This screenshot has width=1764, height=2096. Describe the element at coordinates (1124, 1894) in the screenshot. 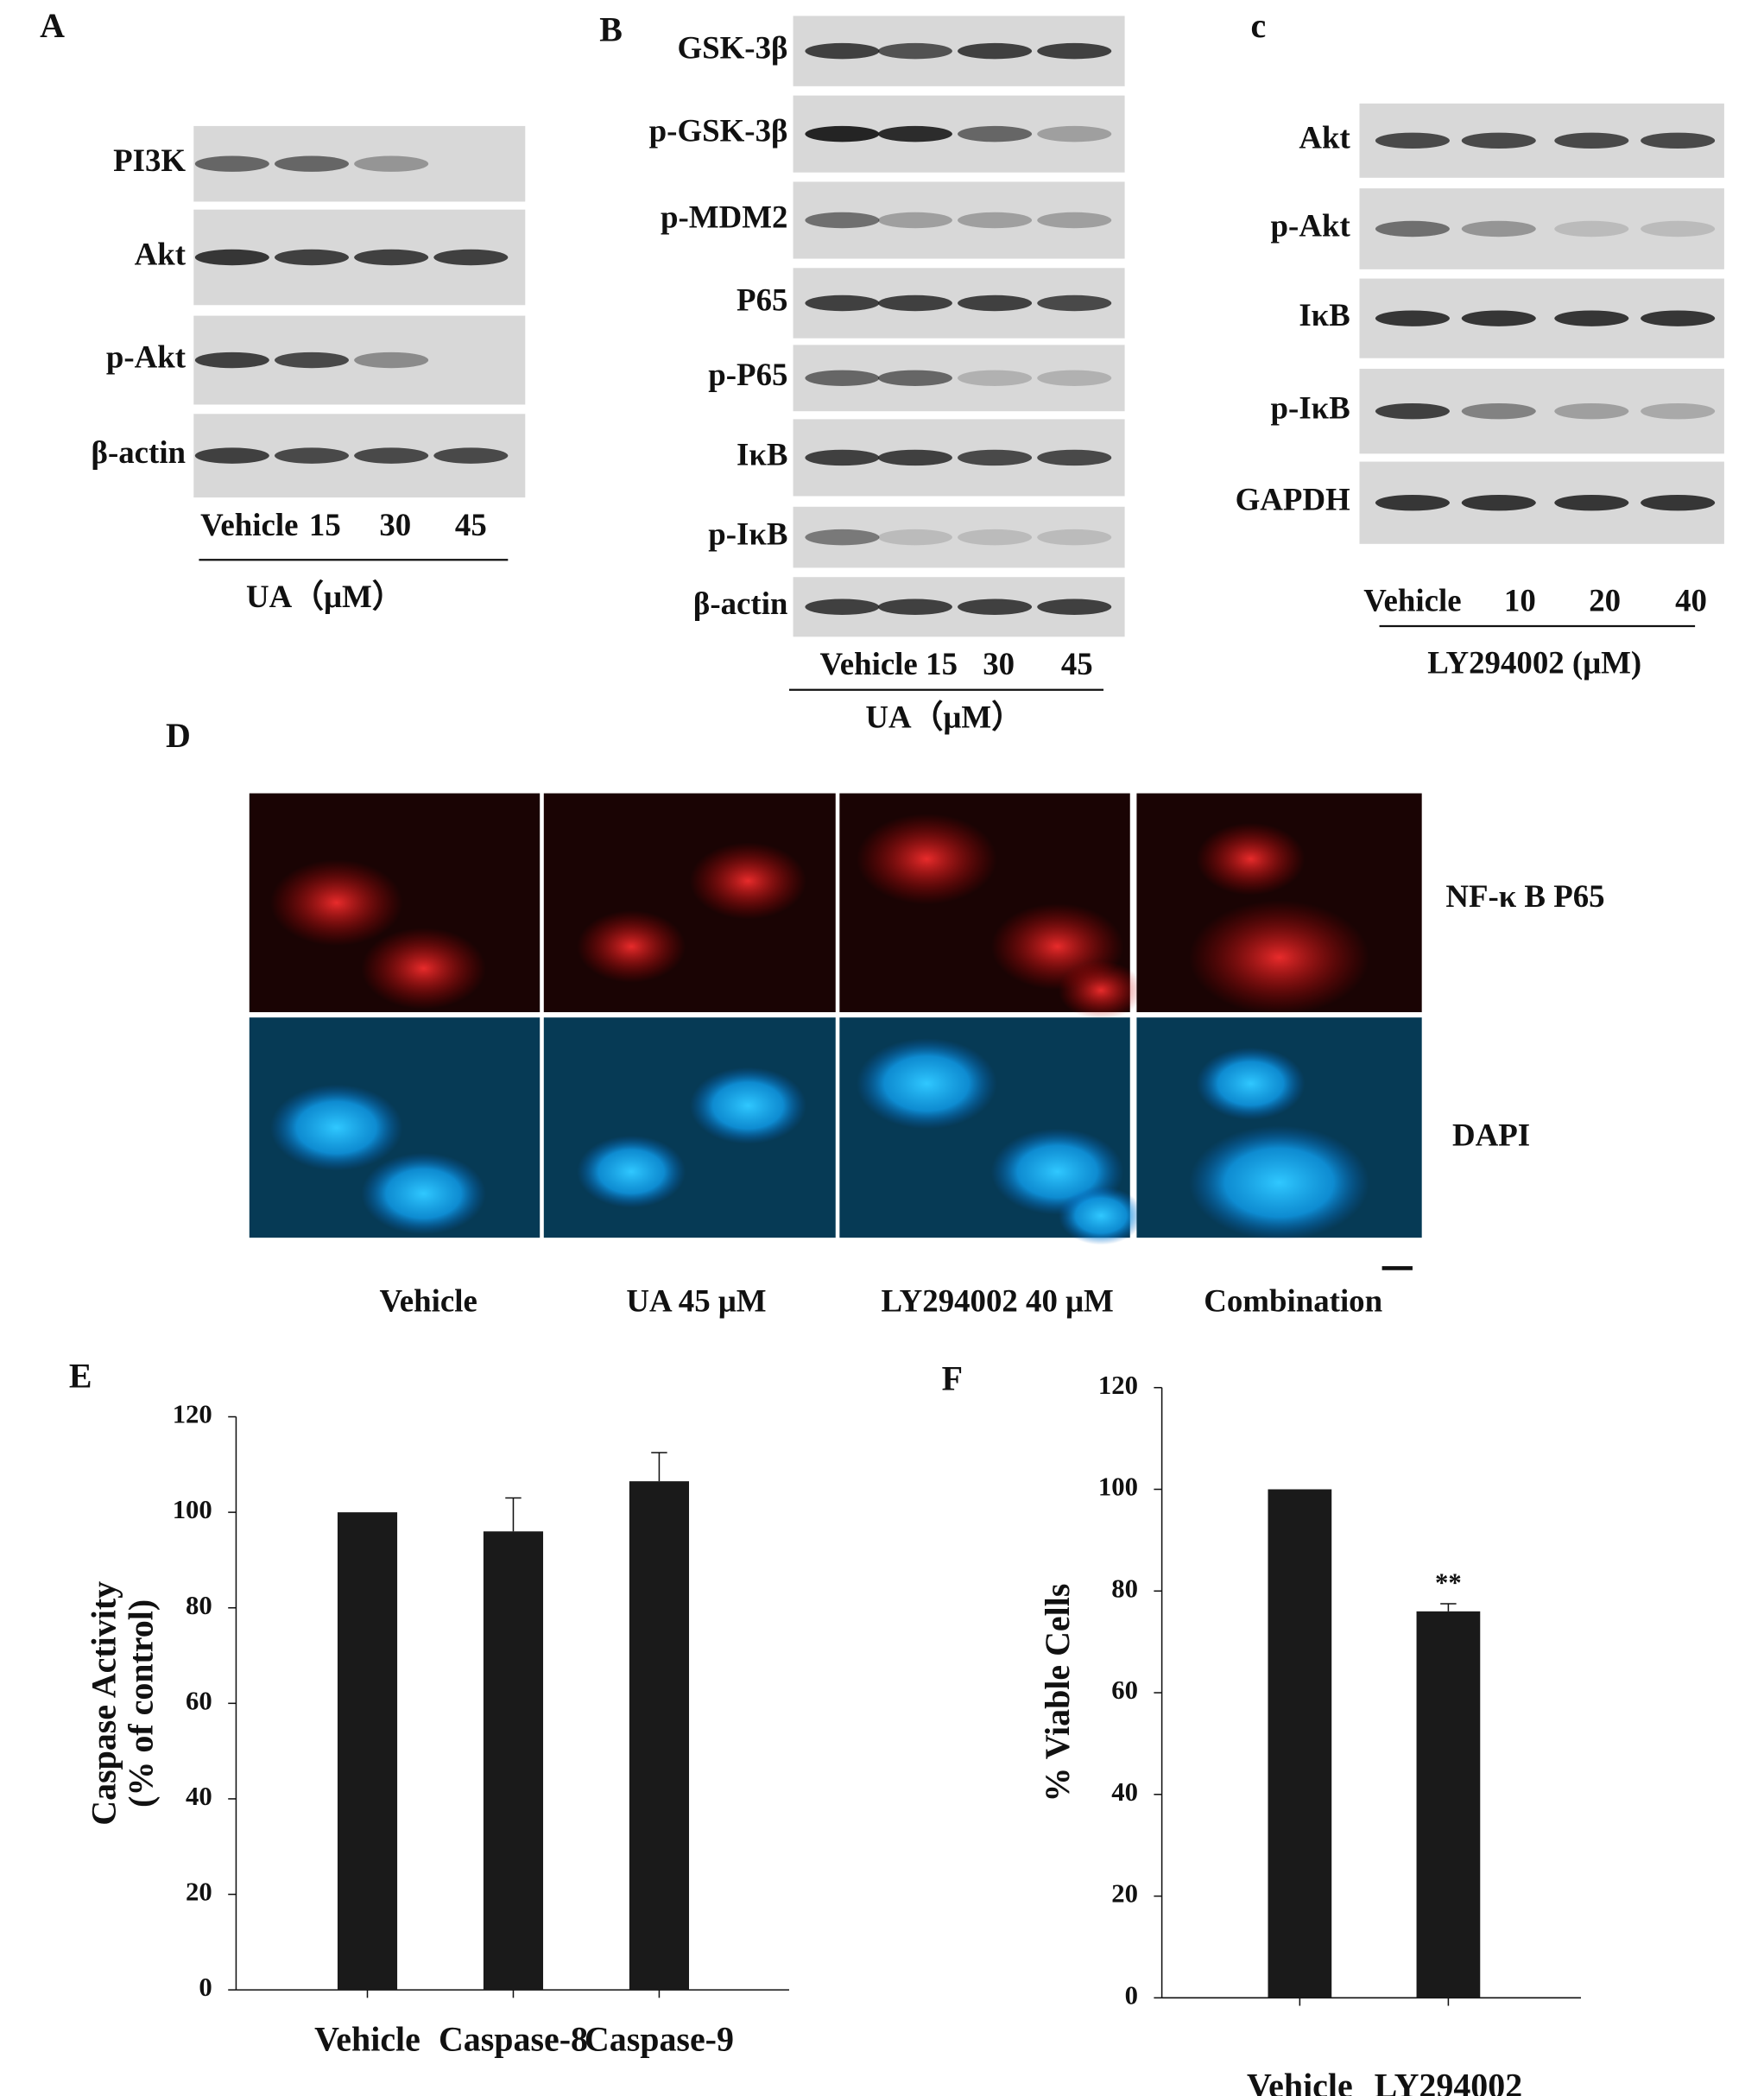

I see `y-tick-label: 20` at that location.